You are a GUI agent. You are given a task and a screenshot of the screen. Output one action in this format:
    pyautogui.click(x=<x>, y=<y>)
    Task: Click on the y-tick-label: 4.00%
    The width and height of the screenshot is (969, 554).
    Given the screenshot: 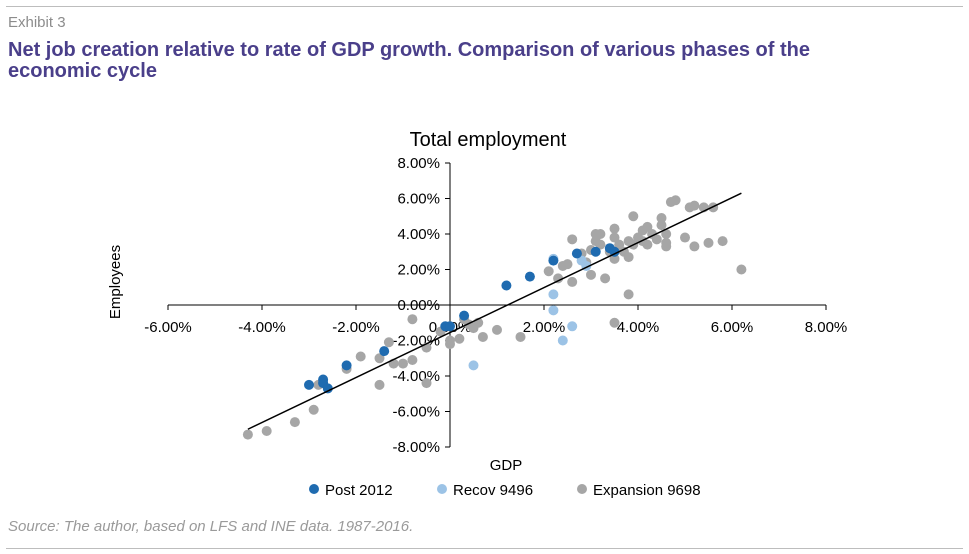 What is the action you would take?
    pyautogui.click(x=418, y=234)
    